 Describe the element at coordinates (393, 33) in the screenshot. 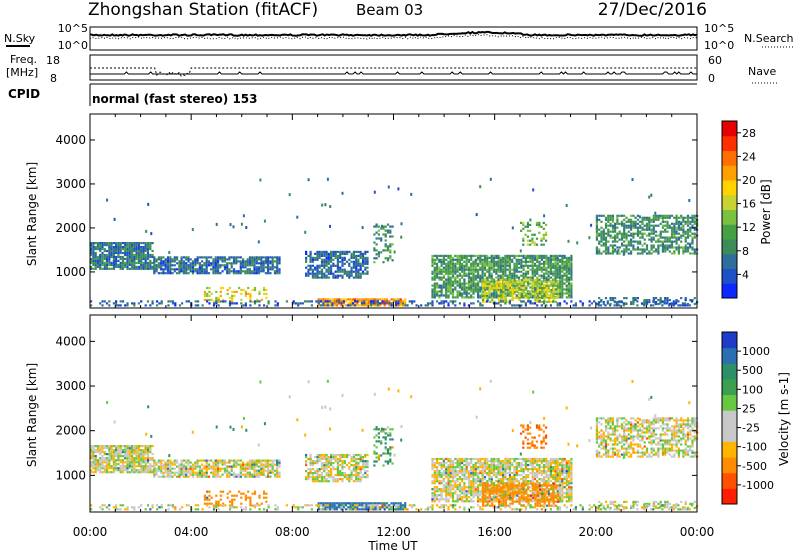

I see `noise-sky-line` at that location.